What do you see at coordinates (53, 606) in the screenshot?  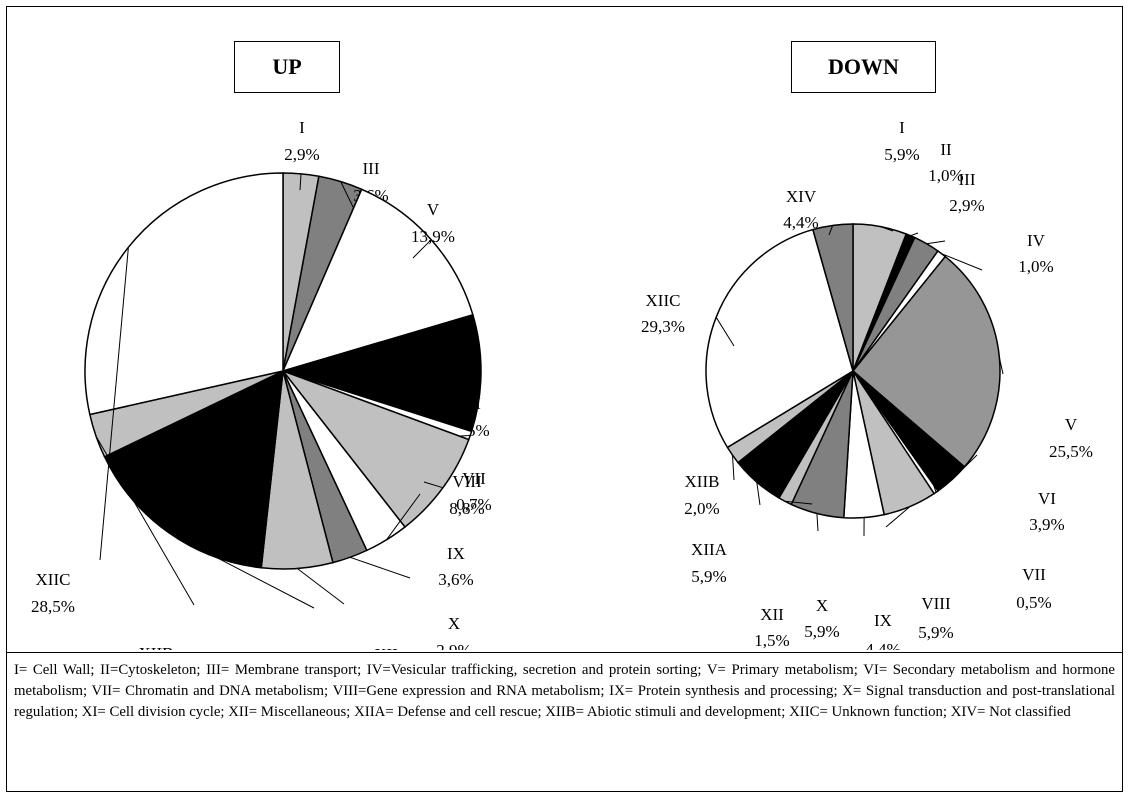 I see `up-label-percent-xiic: 28,5%` at bounding box center [53, 606].